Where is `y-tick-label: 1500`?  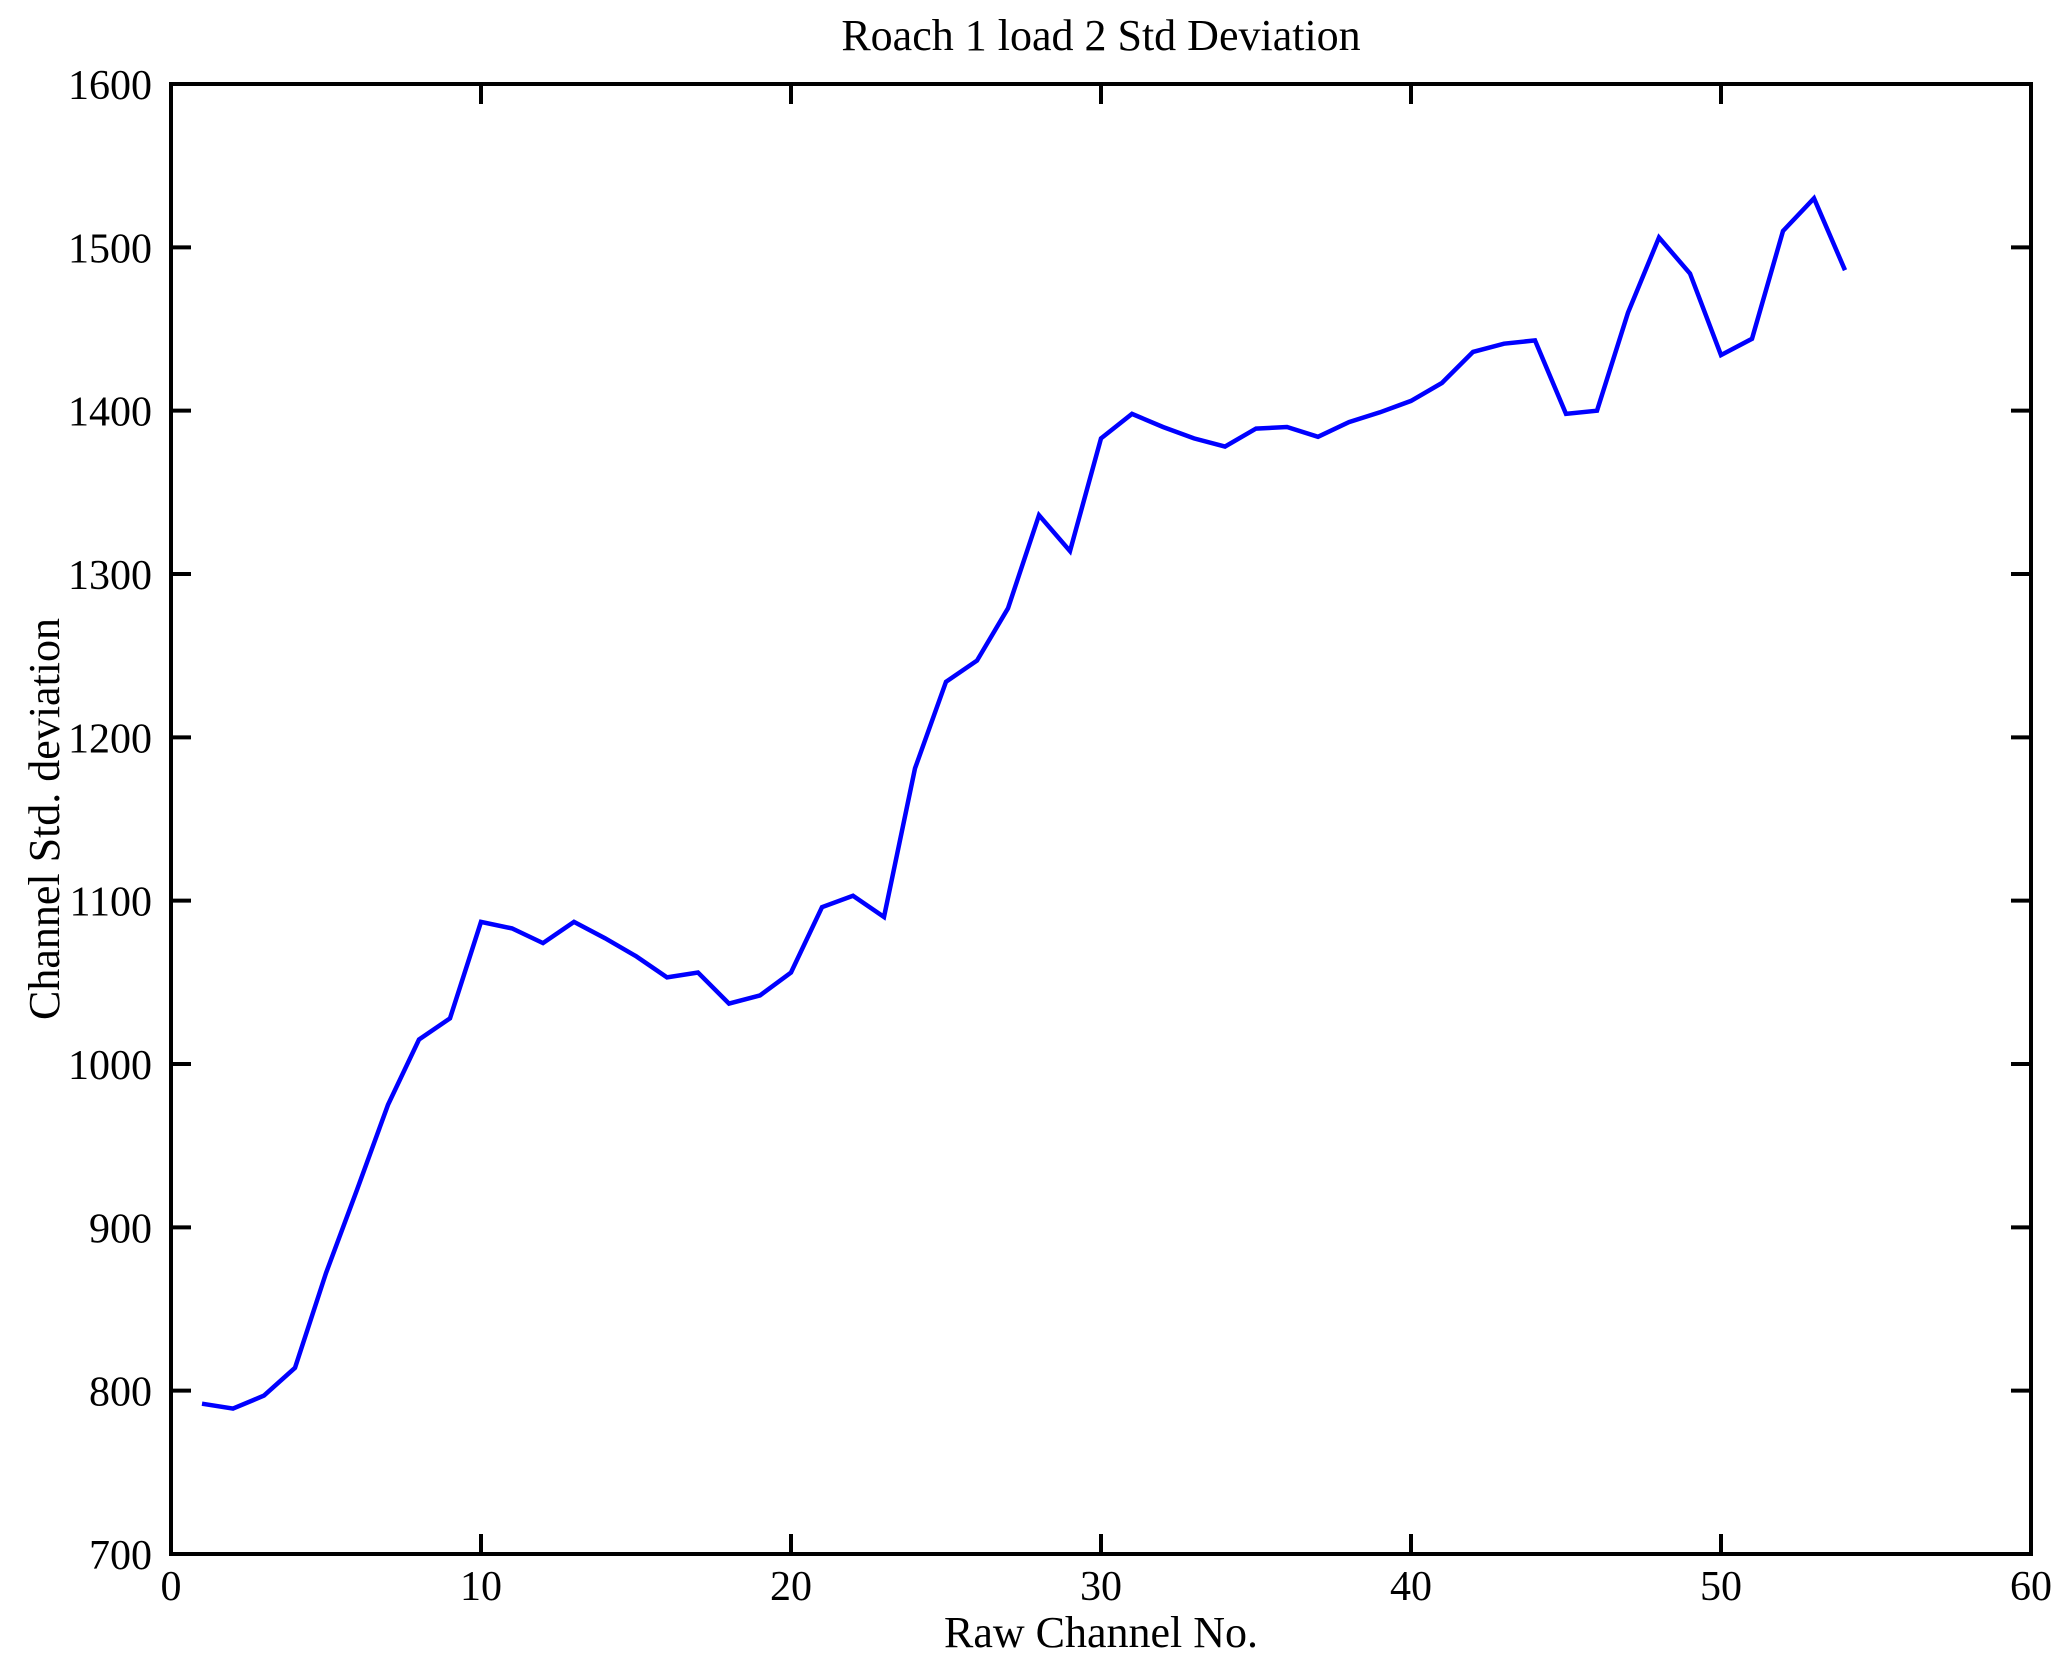 y-tick-label: 1500 is located at coordinates (110, 249).